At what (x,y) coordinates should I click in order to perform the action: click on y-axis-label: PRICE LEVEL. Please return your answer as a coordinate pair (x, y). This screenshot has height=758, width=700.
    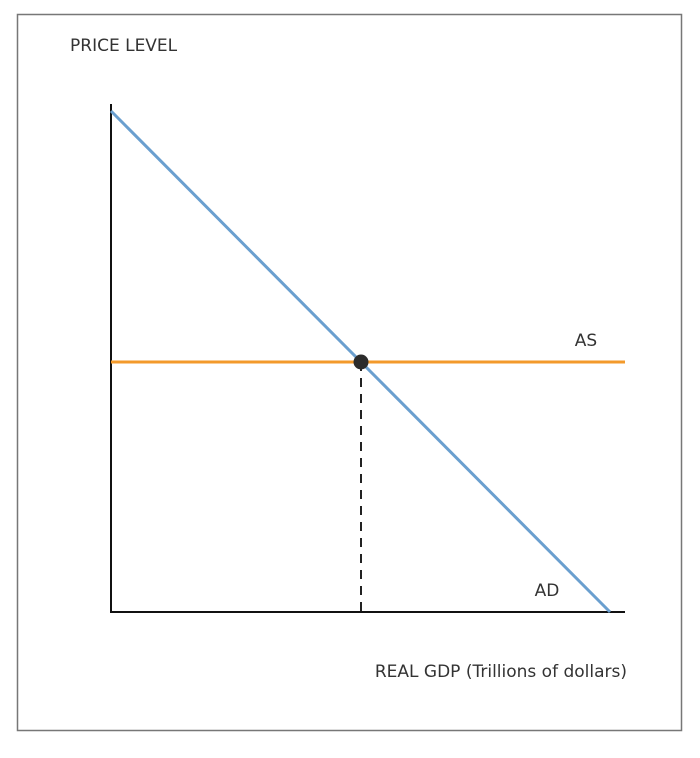
    Looking at the image, I should click on (124, 46).